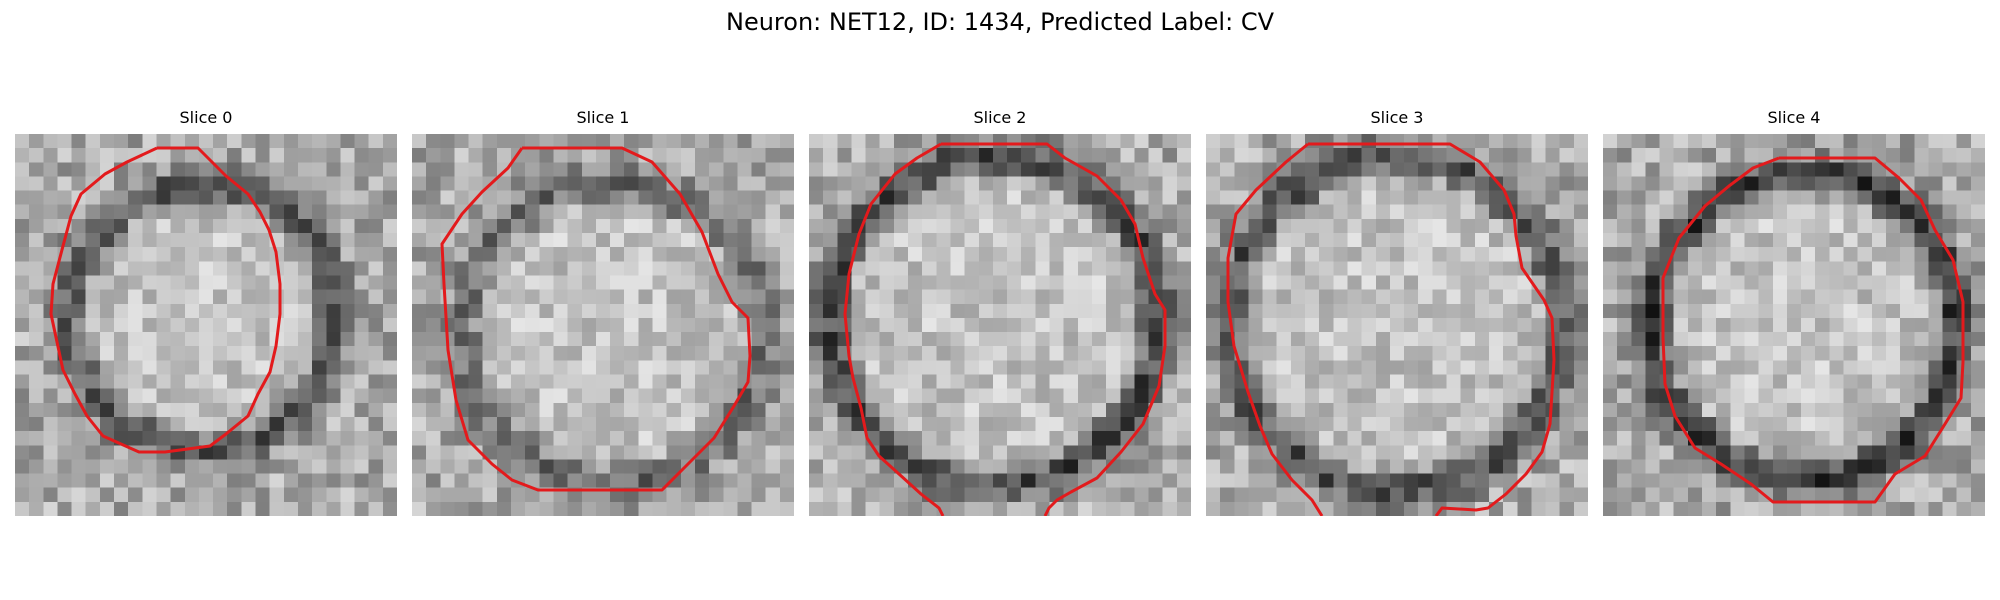 Image resolution: width=2000 pixels, height=600 pixels. I want to click on slice-panel-2: Slice 2, so click(1000, 312).